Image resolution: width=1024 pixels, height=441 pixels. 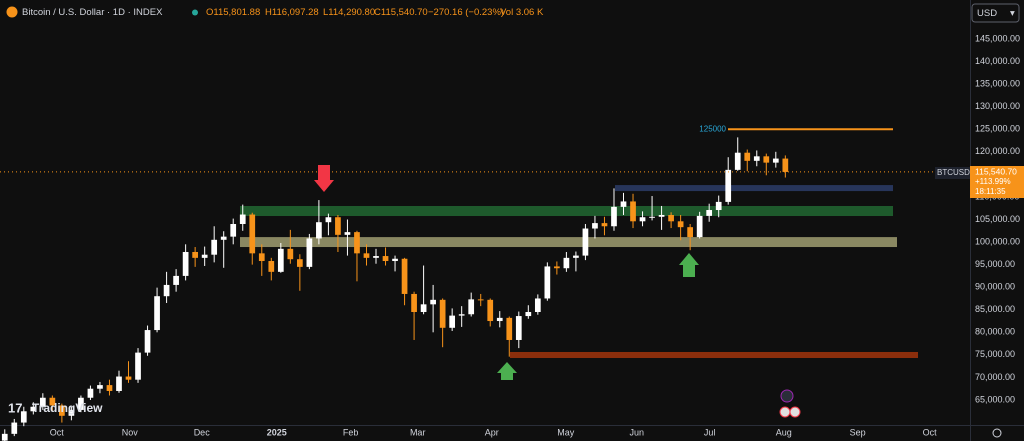 I want to click on symbol-icon, so click(x=12, y=12).